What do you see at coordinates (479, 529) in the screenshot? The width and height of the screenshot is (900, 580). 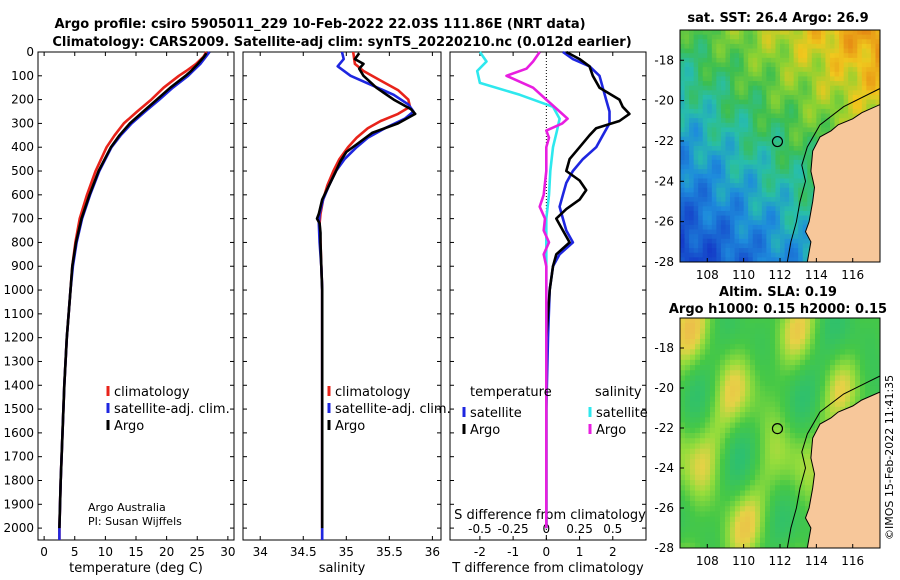 I see `s-tick-label: -0.5` at bounding box center [479, 529].